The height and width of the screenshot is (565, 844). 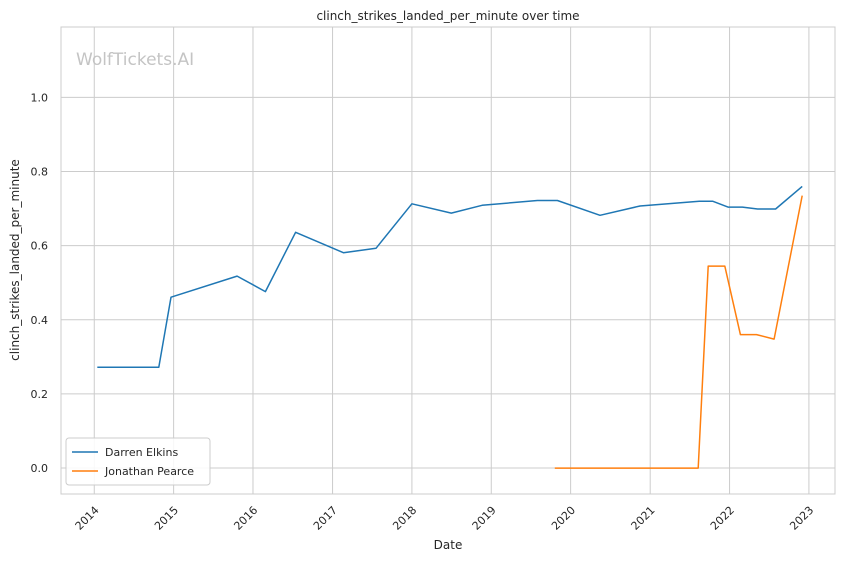 I want to click on legend-box, so click(x=138, y=461).